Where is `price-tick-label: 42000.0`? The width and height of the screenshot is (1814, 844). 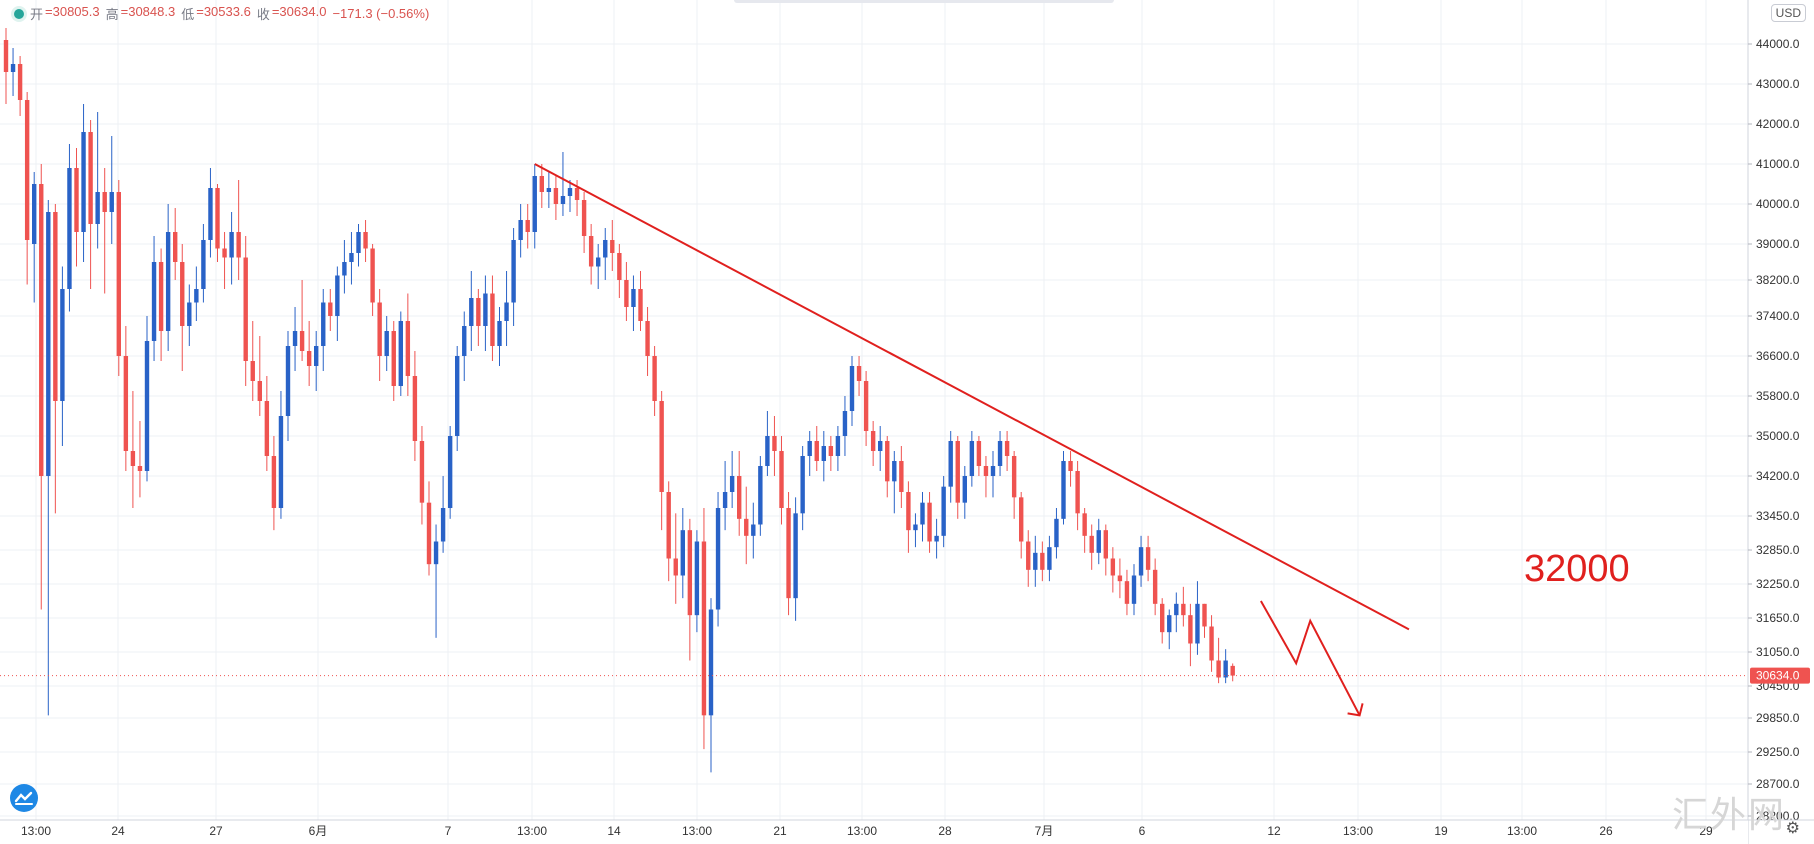 price-tick-label: 42000.0 is located at coordinates (1778, 124).